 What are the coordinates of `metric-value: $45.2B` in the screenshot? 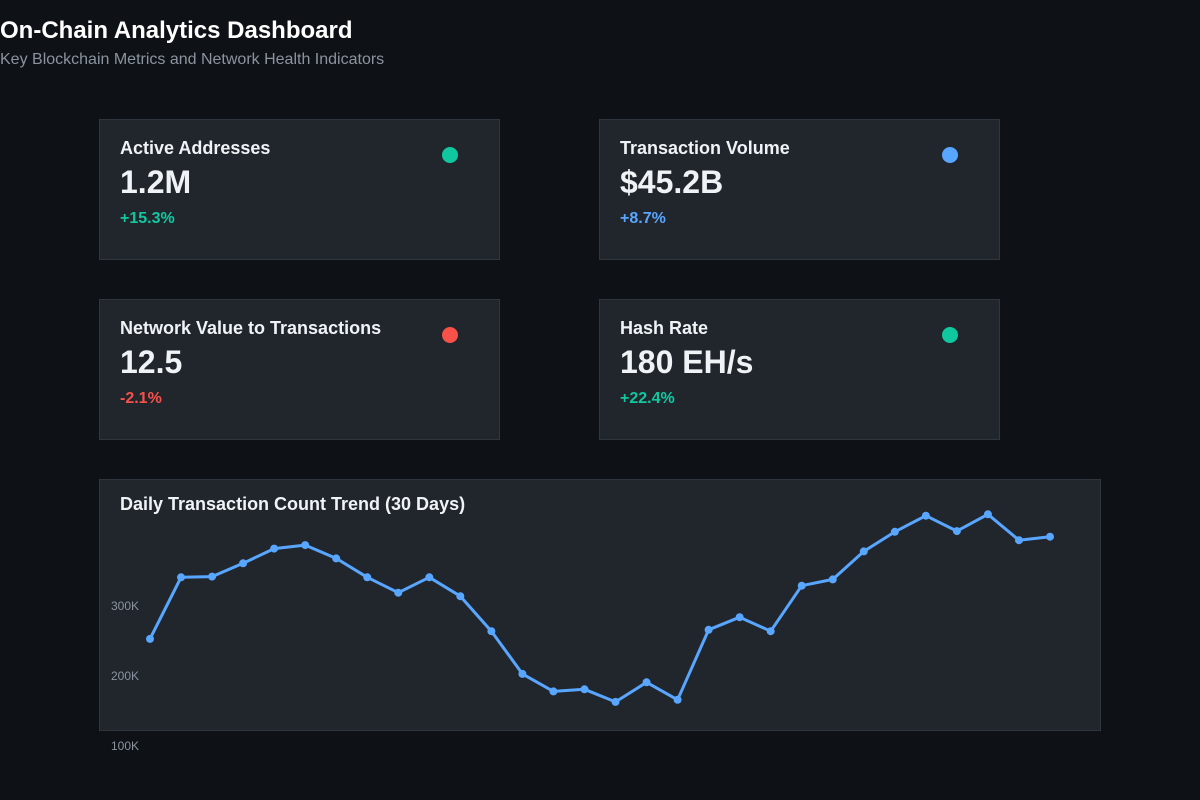 It's located at (672, 182).